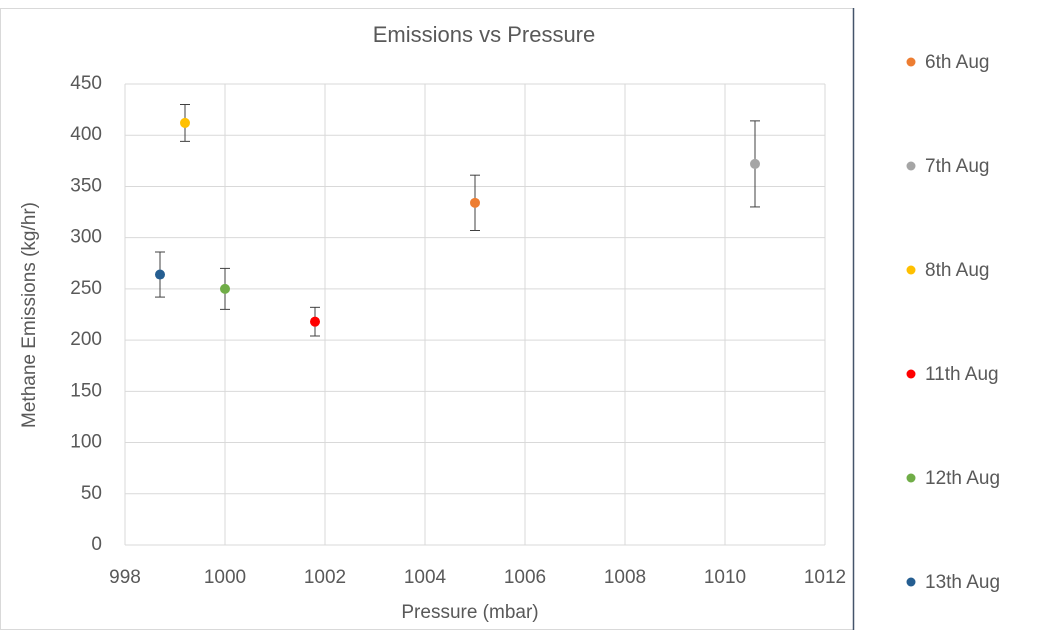 Image resolution: width=1056 pixels, height=630 pixels. What do you see at coordinates (825, 577) in the screenshot?
I see `x-tick-label: 1012` at bounding box center [825, 577].